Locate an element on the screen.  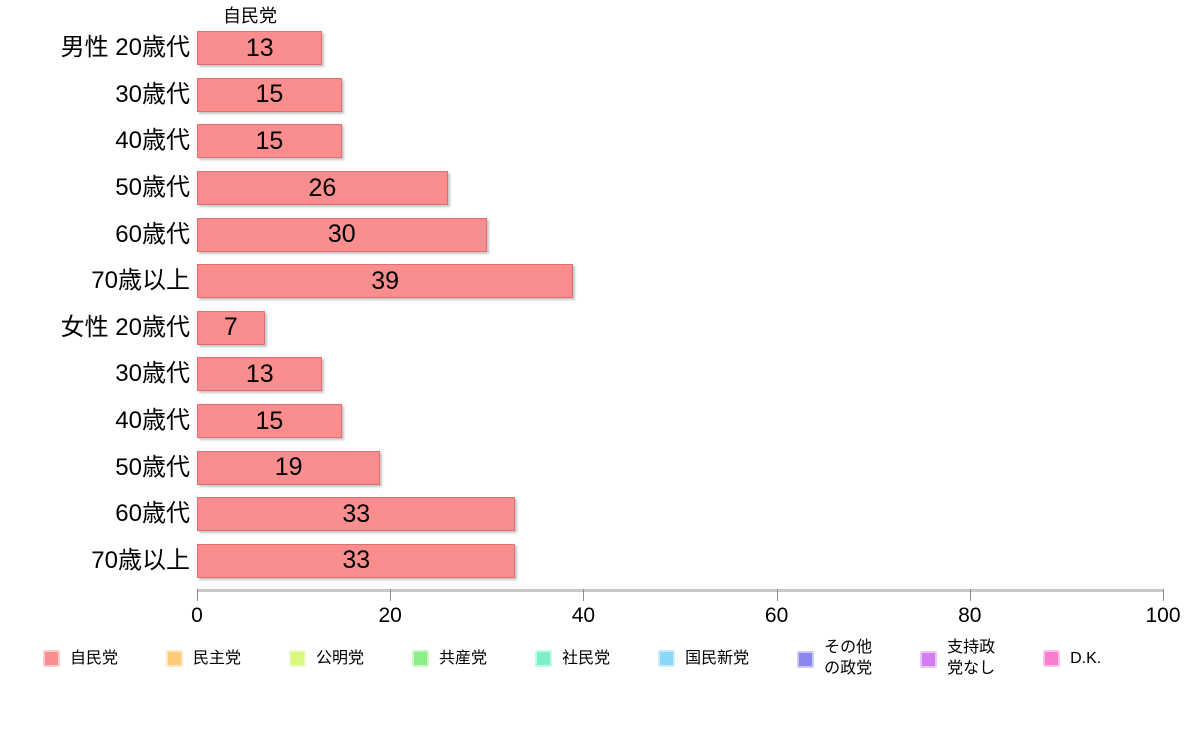
chart-row: 60歳代 33 is located at coordinates (581, 514).